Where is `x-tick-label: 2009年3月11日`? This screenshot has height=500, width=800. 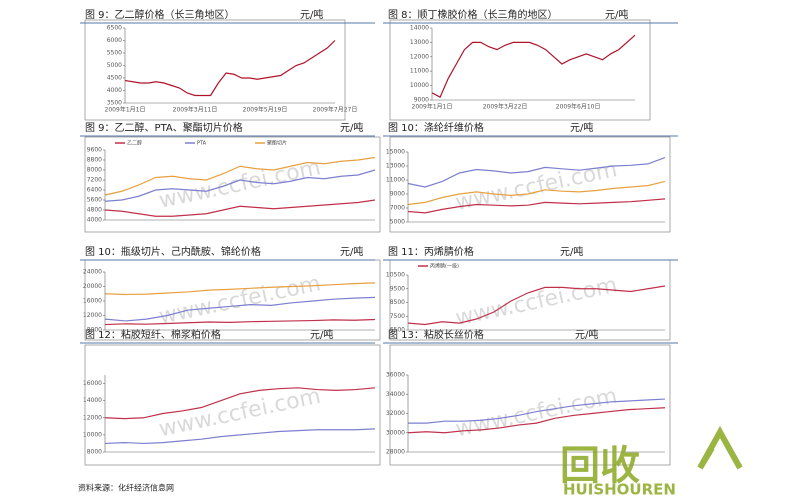
x-tick-label: 2009年3月11日 is located at coordinates (195, 110).